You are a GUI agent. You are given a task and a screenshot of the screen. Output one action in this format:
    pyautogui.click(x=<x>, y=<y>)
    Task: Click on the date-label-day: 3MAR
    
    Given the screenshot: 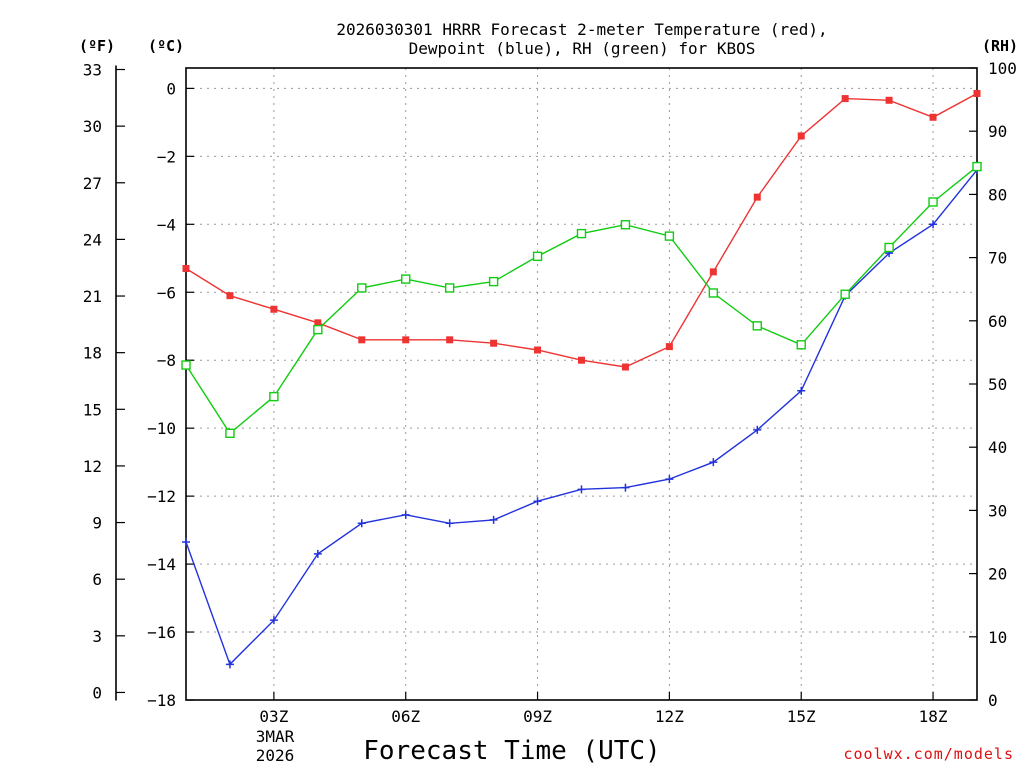 What is the action you would take?
    pyautogui.click(x=275, y=736)
    